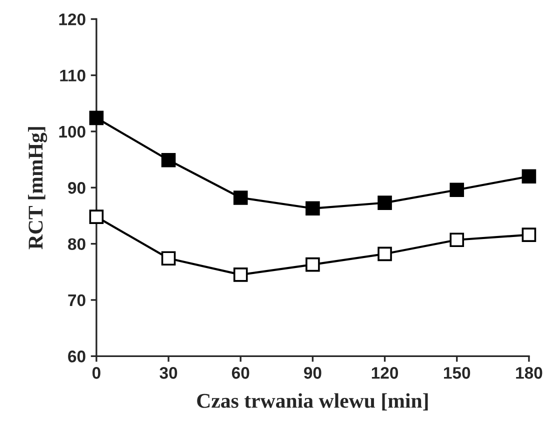 Image resolution: width=551 pixels, height=424 pixels. Describe the element at coordinates (72, 19) in the screenshot. I see `y-tick-label: 120` at that location.